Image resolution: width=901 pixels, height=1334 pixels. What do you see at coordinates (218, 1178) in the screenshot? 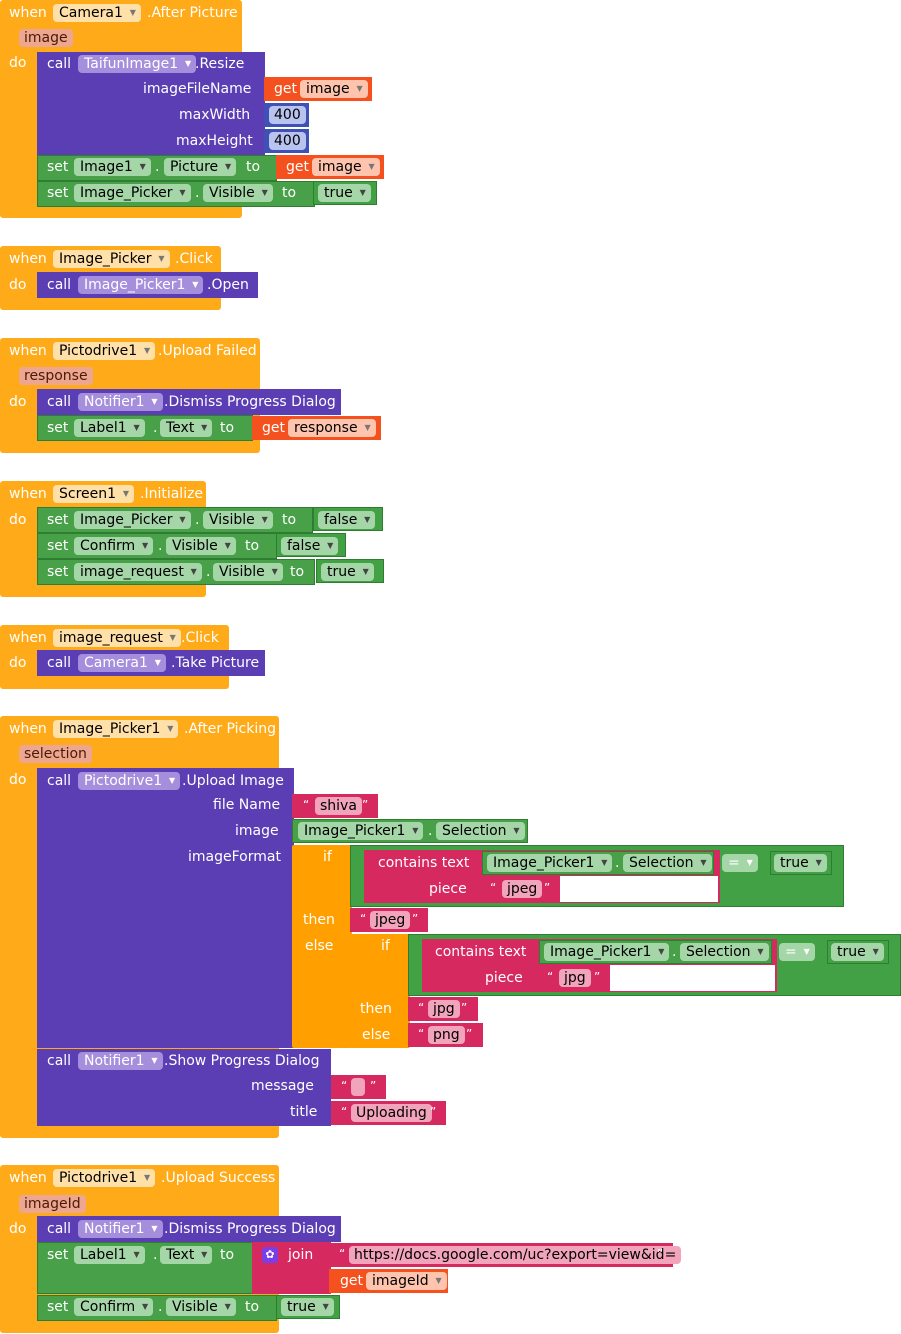
I see `event-name: .Upload Success` at bounding box center [218, 1178].